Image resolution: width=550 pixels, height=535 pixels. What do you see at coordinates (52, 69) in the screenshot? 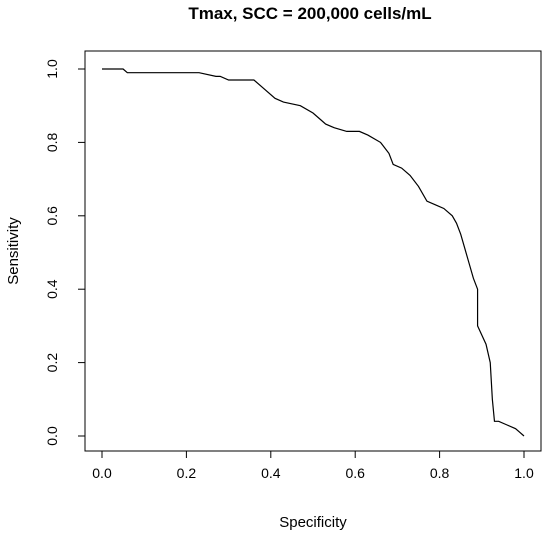
I see `y-tick-label: 1.0` at bounding box center [52, 69].